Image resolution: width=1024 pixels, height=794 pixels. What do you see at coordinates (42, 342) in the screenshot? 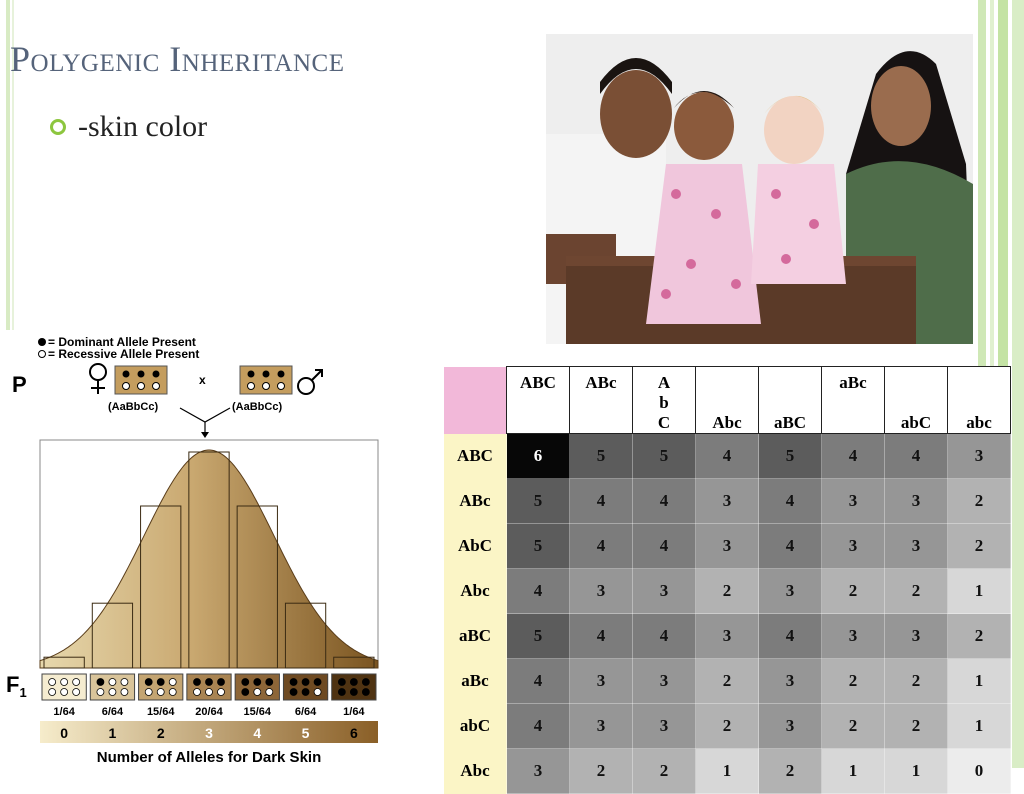
I see `dominant-dot-icon` at bounding box center [42, 342].